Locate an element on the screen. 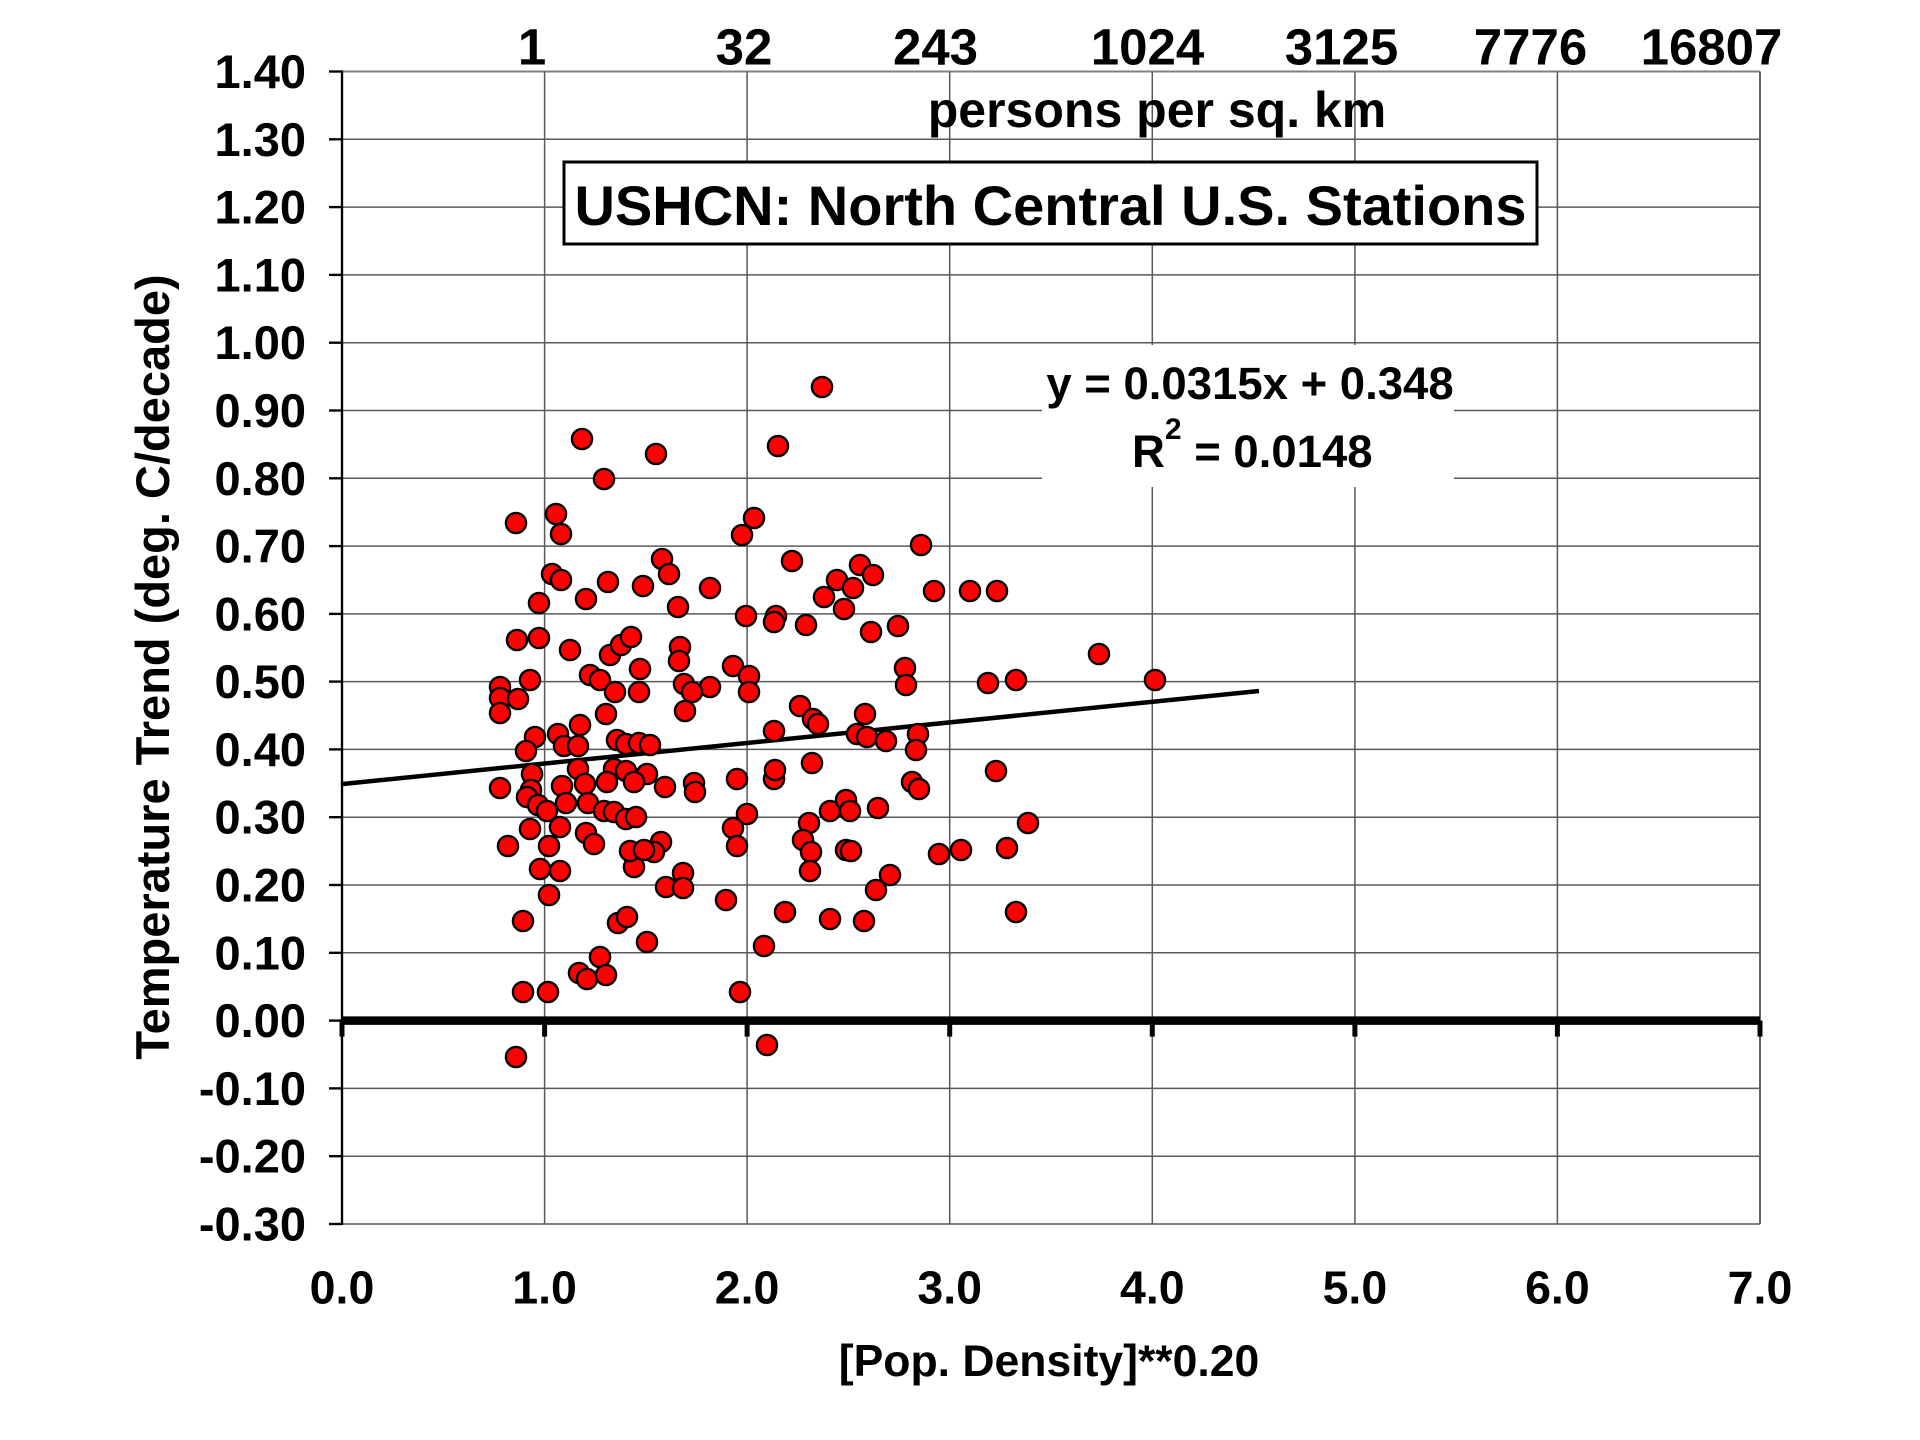  svg-text: 3.0 is located at coordinates (949, 1288).